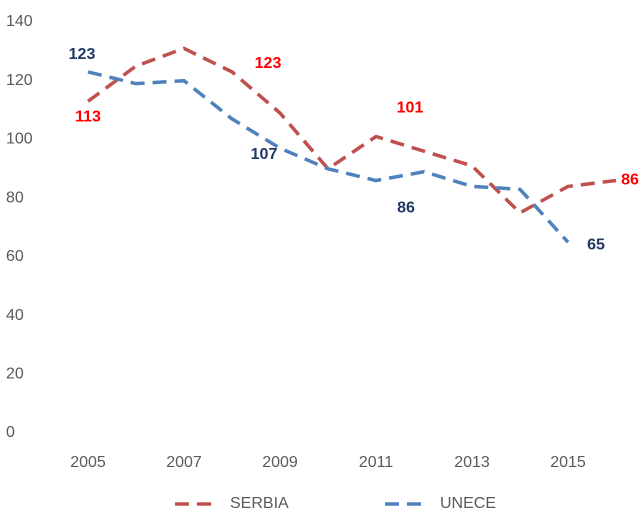 Image resolution: width=642 pixels, height=512 pixels. I want to click on x-tick-label: 2015, so click(568, 462).